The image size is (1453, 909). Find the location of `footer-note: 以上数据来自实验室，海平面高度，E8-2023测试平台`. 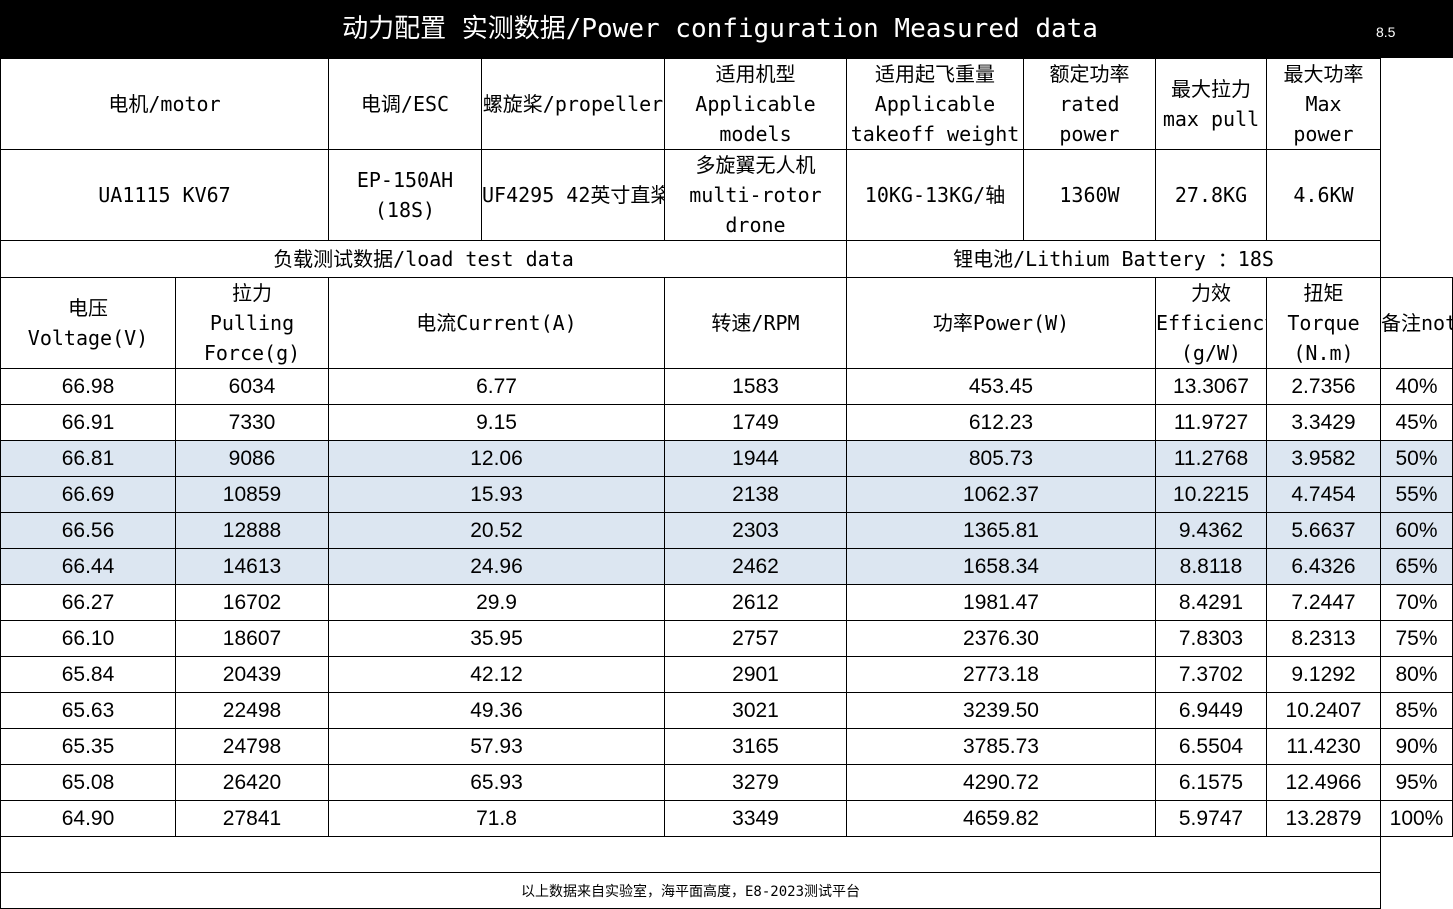

footer-note: 以上数据来自实验室，海平面高度，E8-2023测试平台 is located at coordinates (690, 890).